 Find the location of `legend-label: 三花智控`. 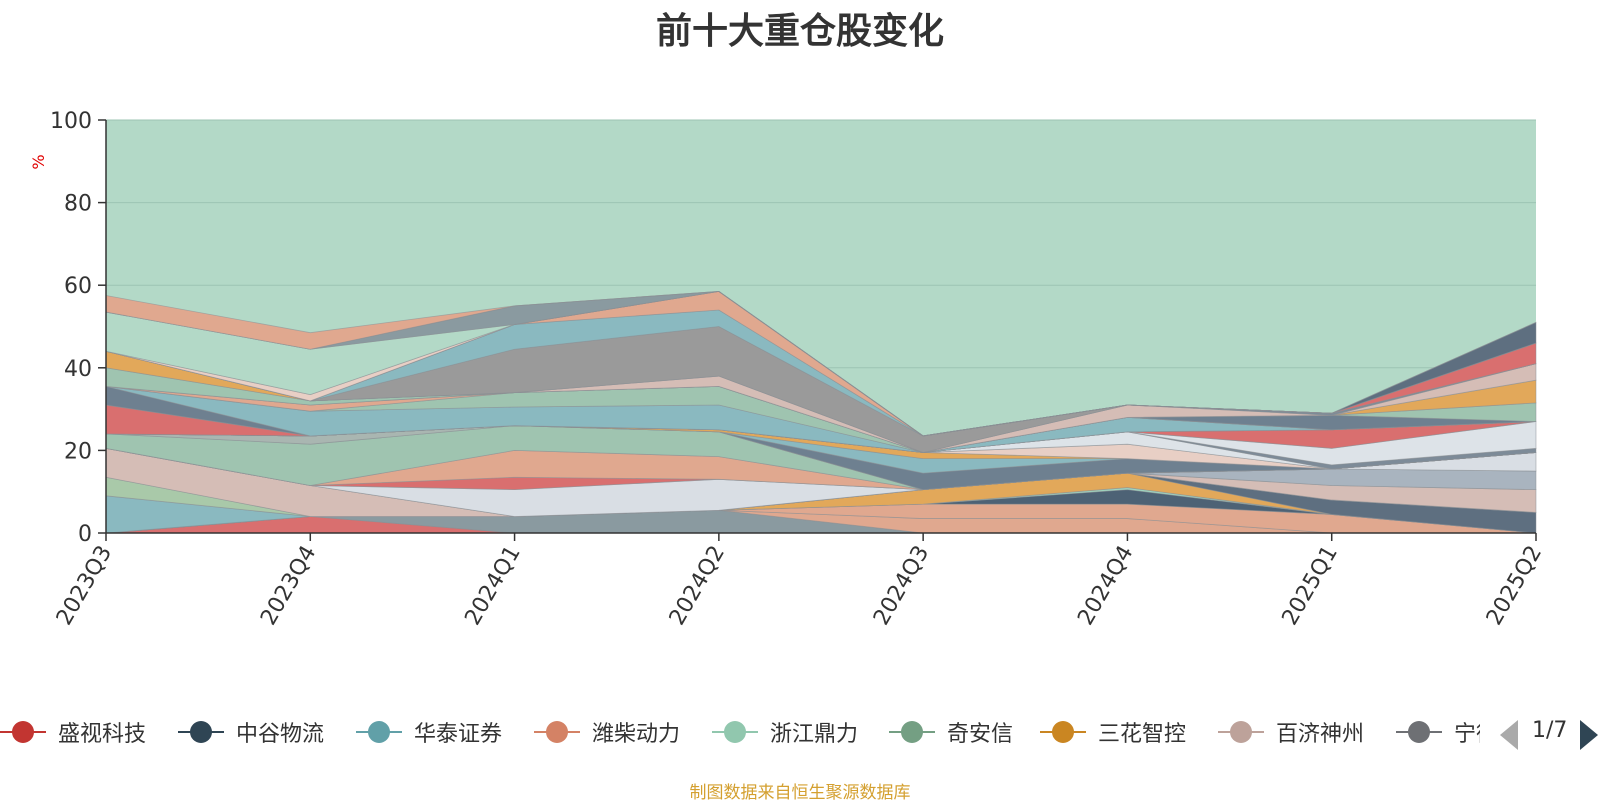

legend-label: 三花智控 is located at coordinates (1142, 734).